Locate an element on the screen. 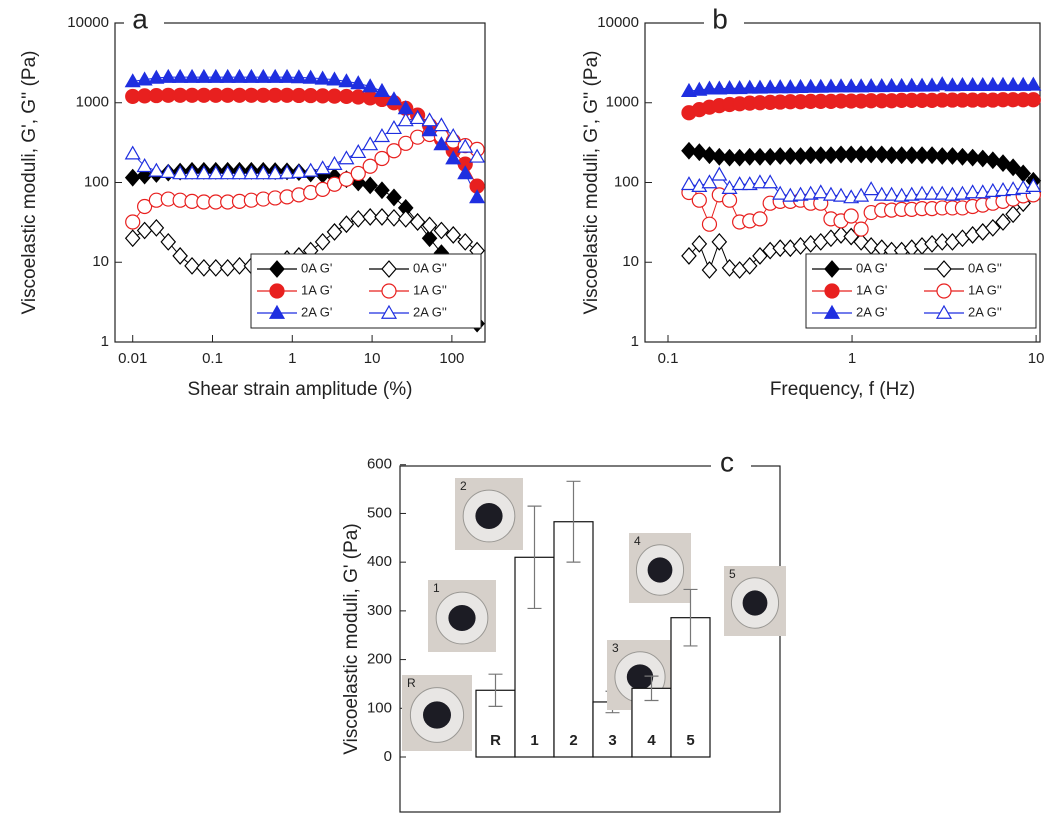 The height and width of the screenshot is (815, 1049). y-tick-label: 0 is located at coordinates (388, 756).